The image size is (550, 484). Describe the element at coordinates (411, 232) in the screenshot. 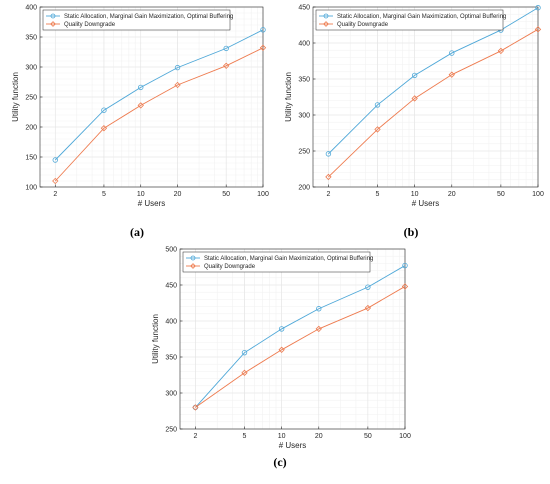

I see `panel-label: (b)` at that location.